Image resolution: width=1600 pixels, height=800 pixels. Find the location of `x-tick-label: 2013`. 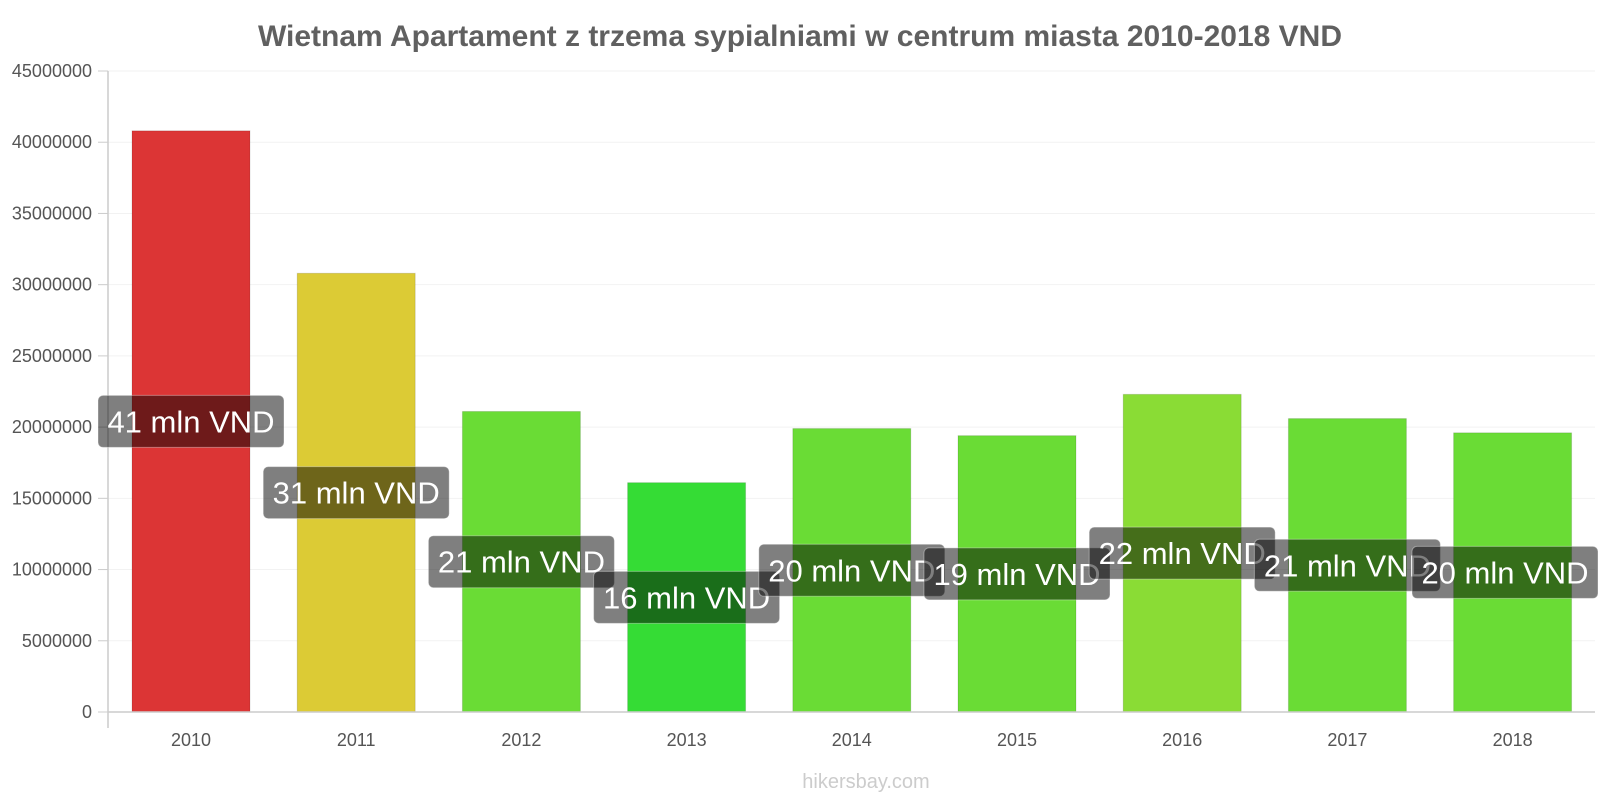

x-tick-label: 2013 is located at coordinates (687, 740).